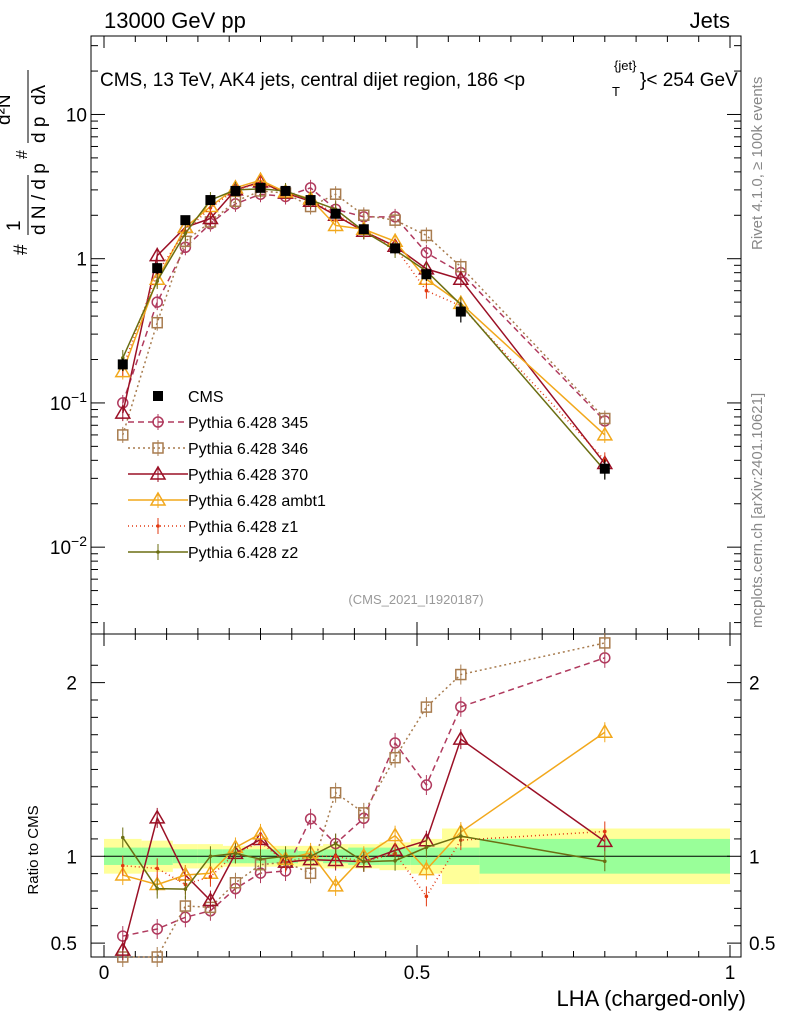 The width and height of the screenshot is (786, 1024). What do you see at coordinates (248, 475) in the screenshot?
I see `legend-label: Pythia 6.428 370` at bounding box center [248, 475].